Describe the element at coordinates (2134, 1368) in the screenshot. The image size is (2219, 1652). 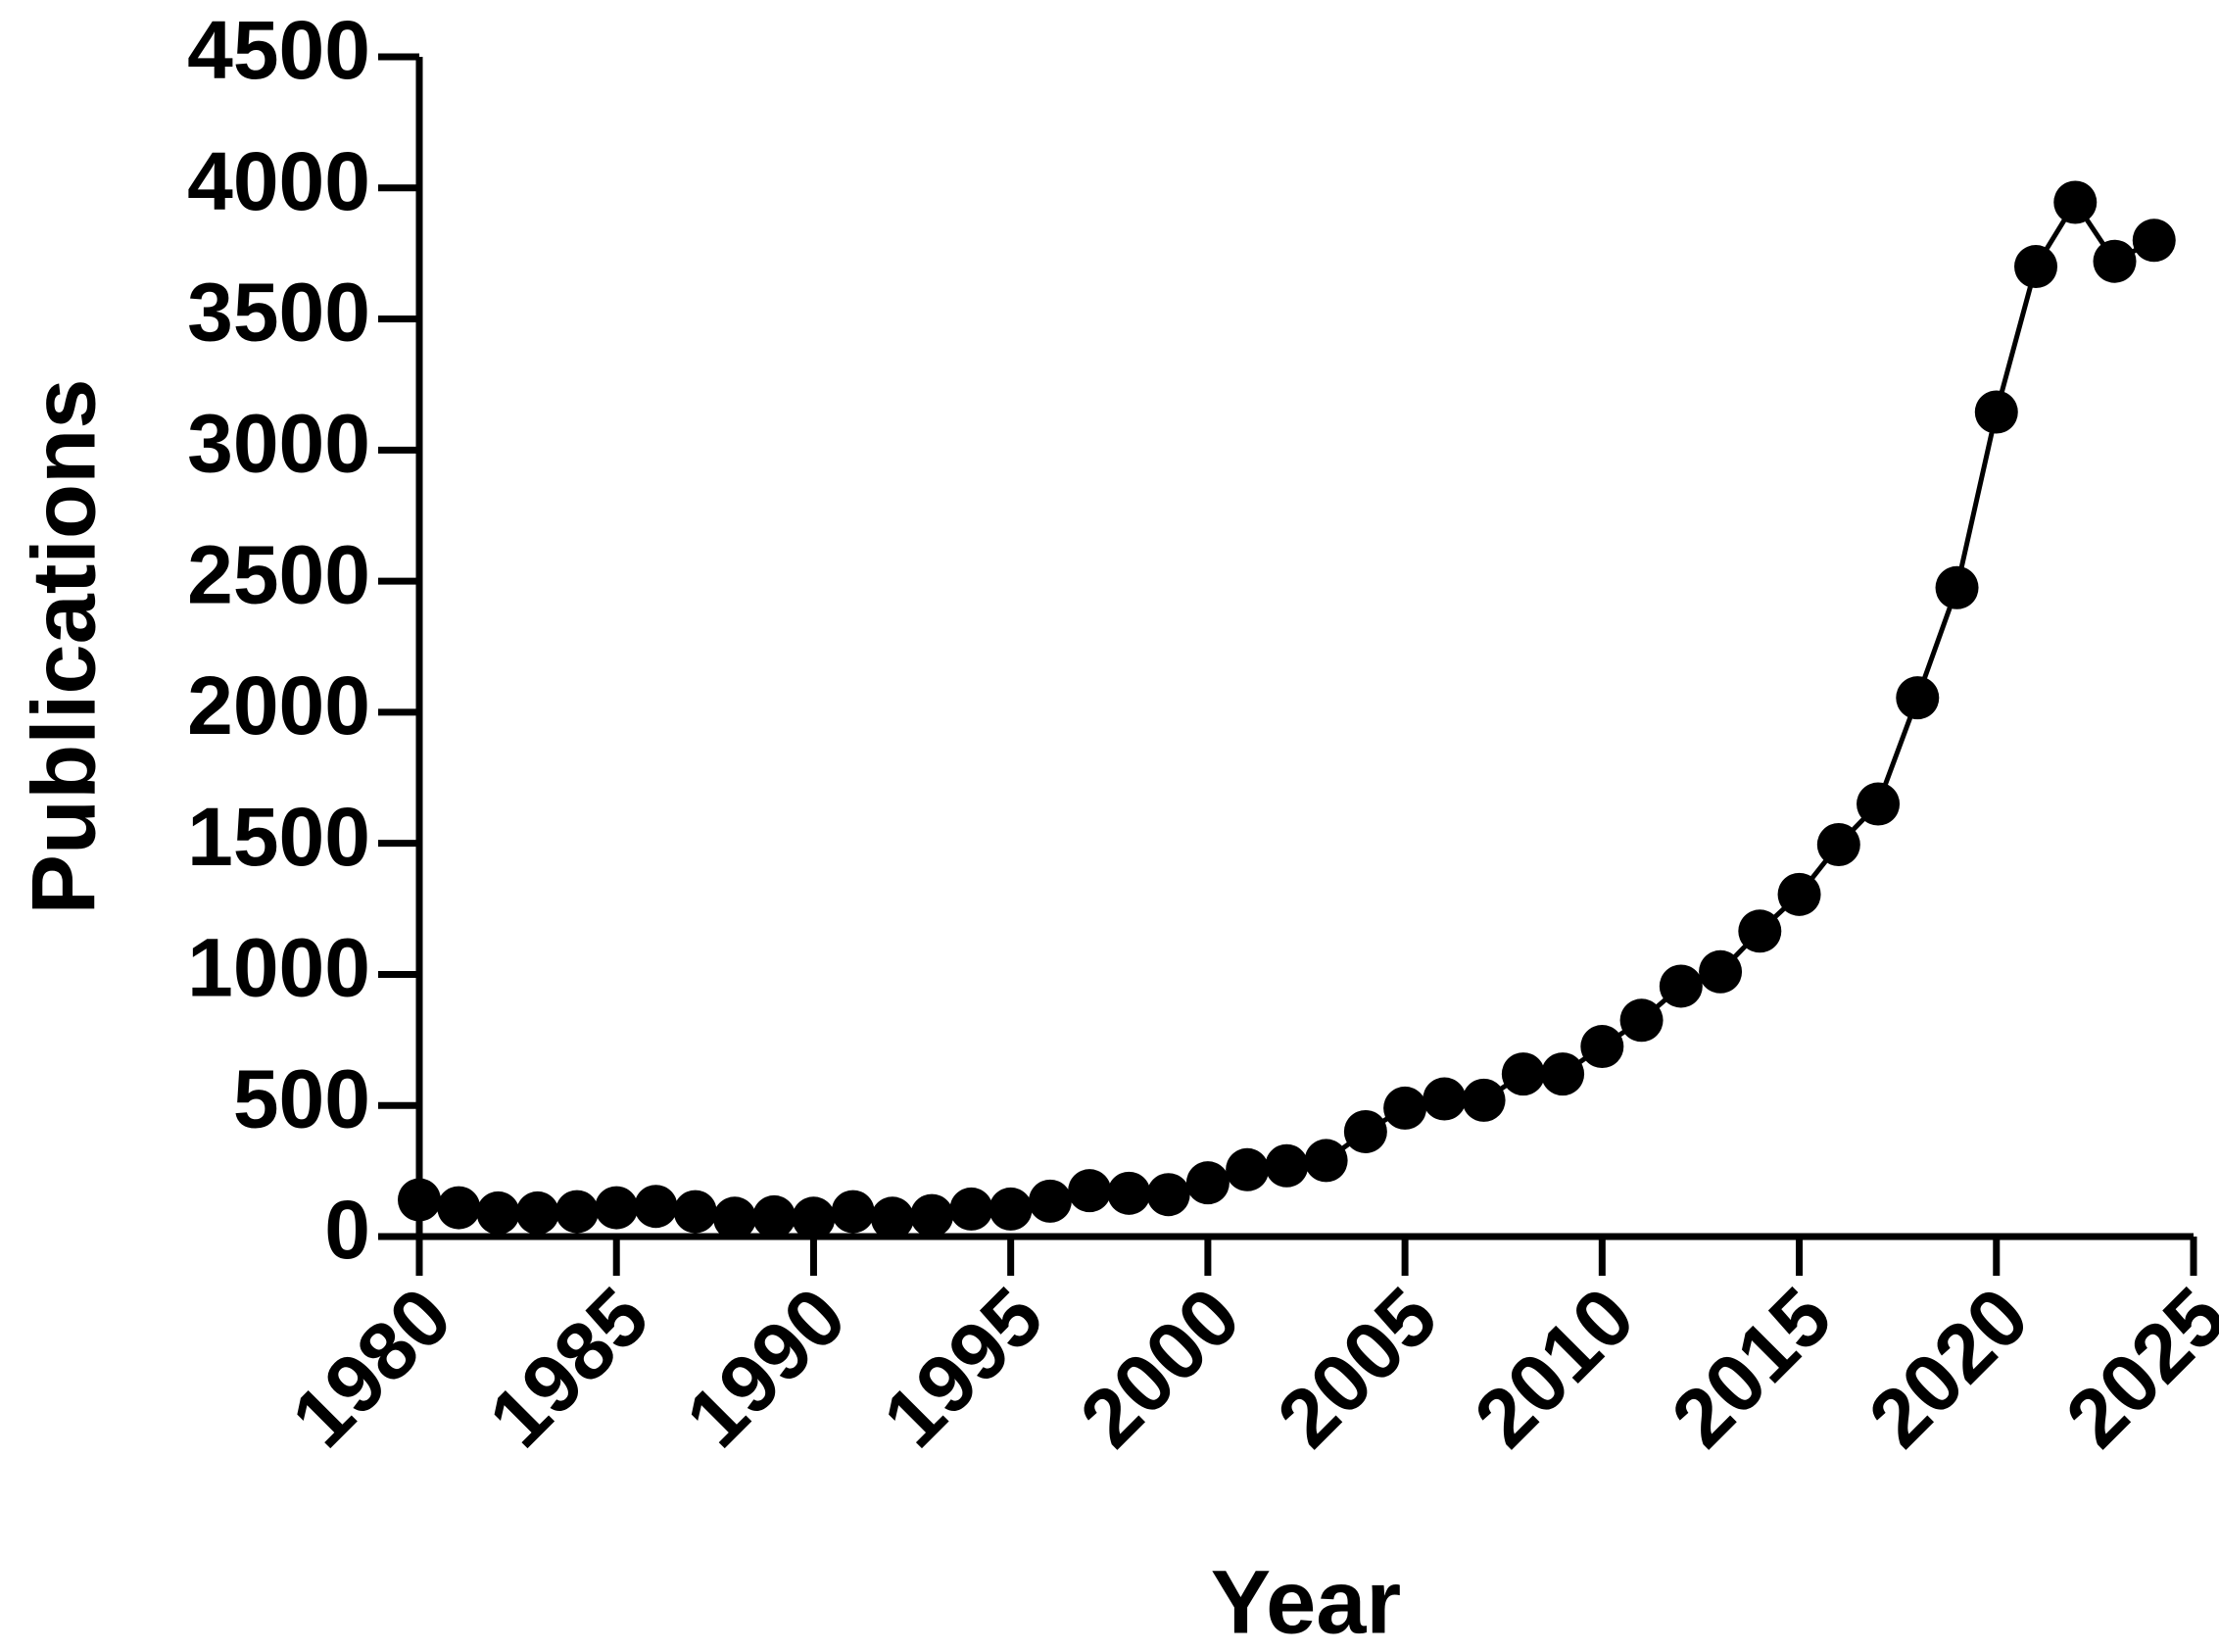
I see `x-tick-label: 2025` at that location.